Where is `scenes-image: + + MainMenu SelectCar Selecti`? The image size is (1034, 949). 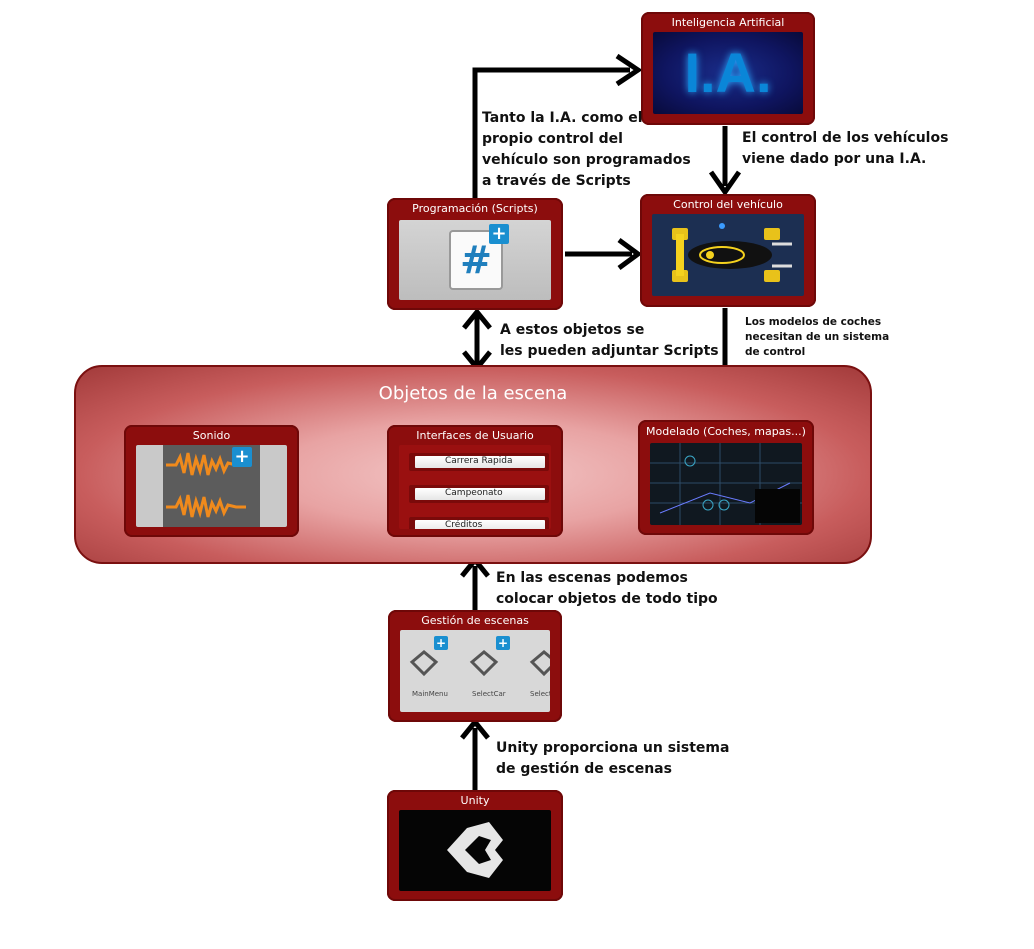 scenes-image: + + MainMenu SelectCar Selecti is located at coordinates (475, 671).